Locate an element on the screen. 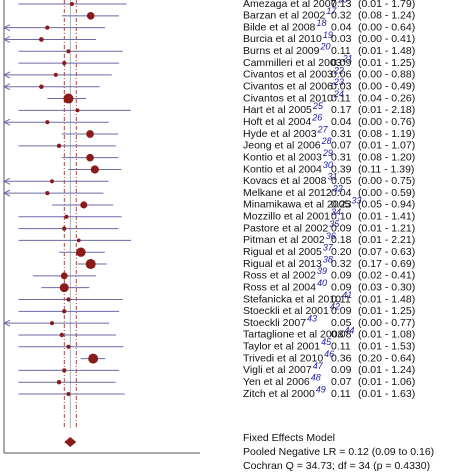 The width and height of the screenshot is (474, 474). study-ref: 48 is located at coordinates (316, 378).